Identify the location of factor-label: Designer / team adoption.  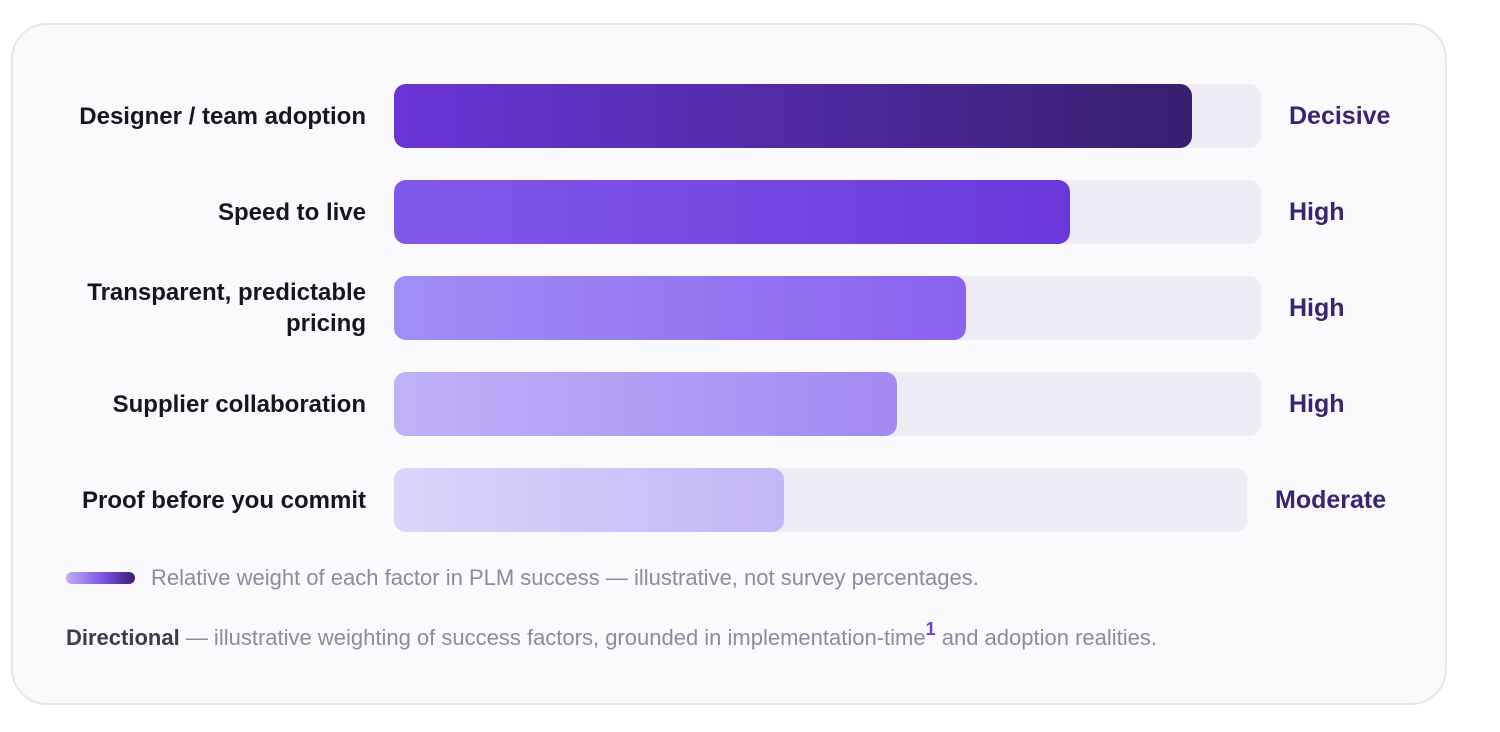
(222, 116).